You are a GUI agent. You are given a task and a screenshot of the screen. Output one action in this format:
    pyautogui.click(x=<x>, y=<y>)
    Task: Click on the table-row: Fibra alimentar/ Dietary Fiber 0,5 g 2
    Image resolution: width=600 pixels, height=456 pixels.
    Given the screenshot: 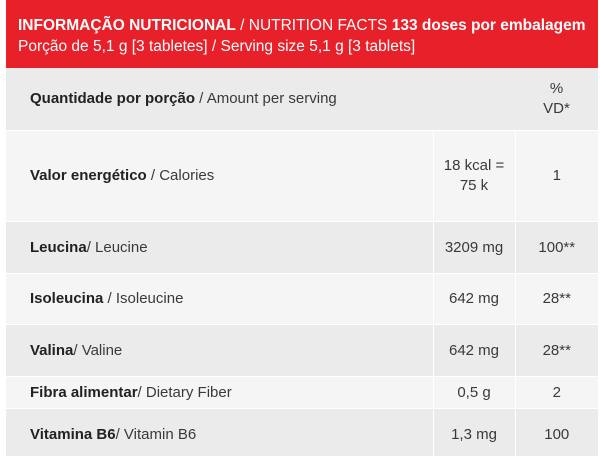 What is the action you would take?
    pyautogui.click(x=302, y=392)
    